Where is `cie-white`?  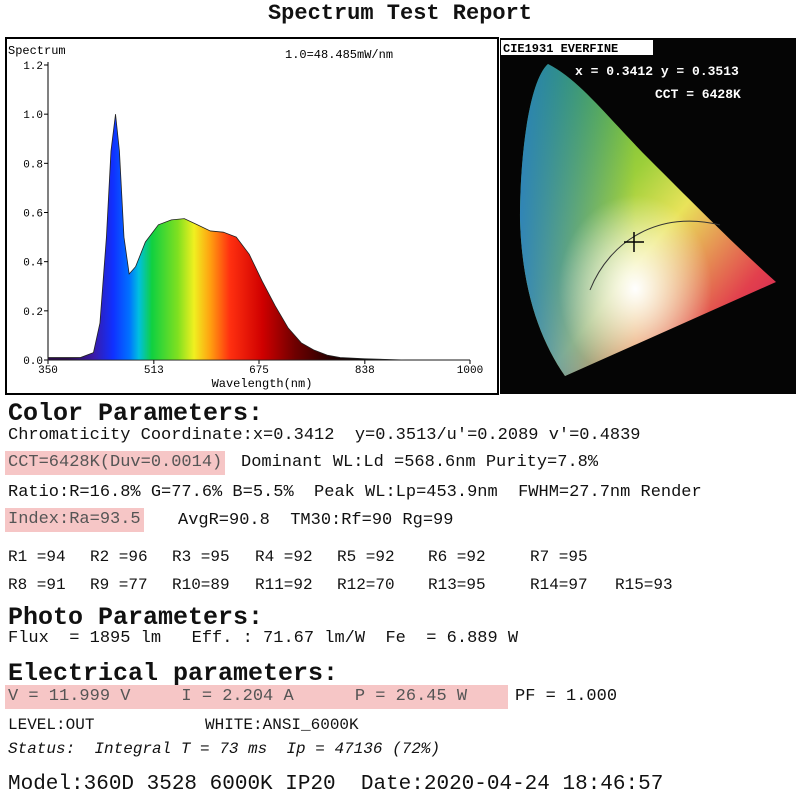 cie-white is located at coordinates (648, 220).